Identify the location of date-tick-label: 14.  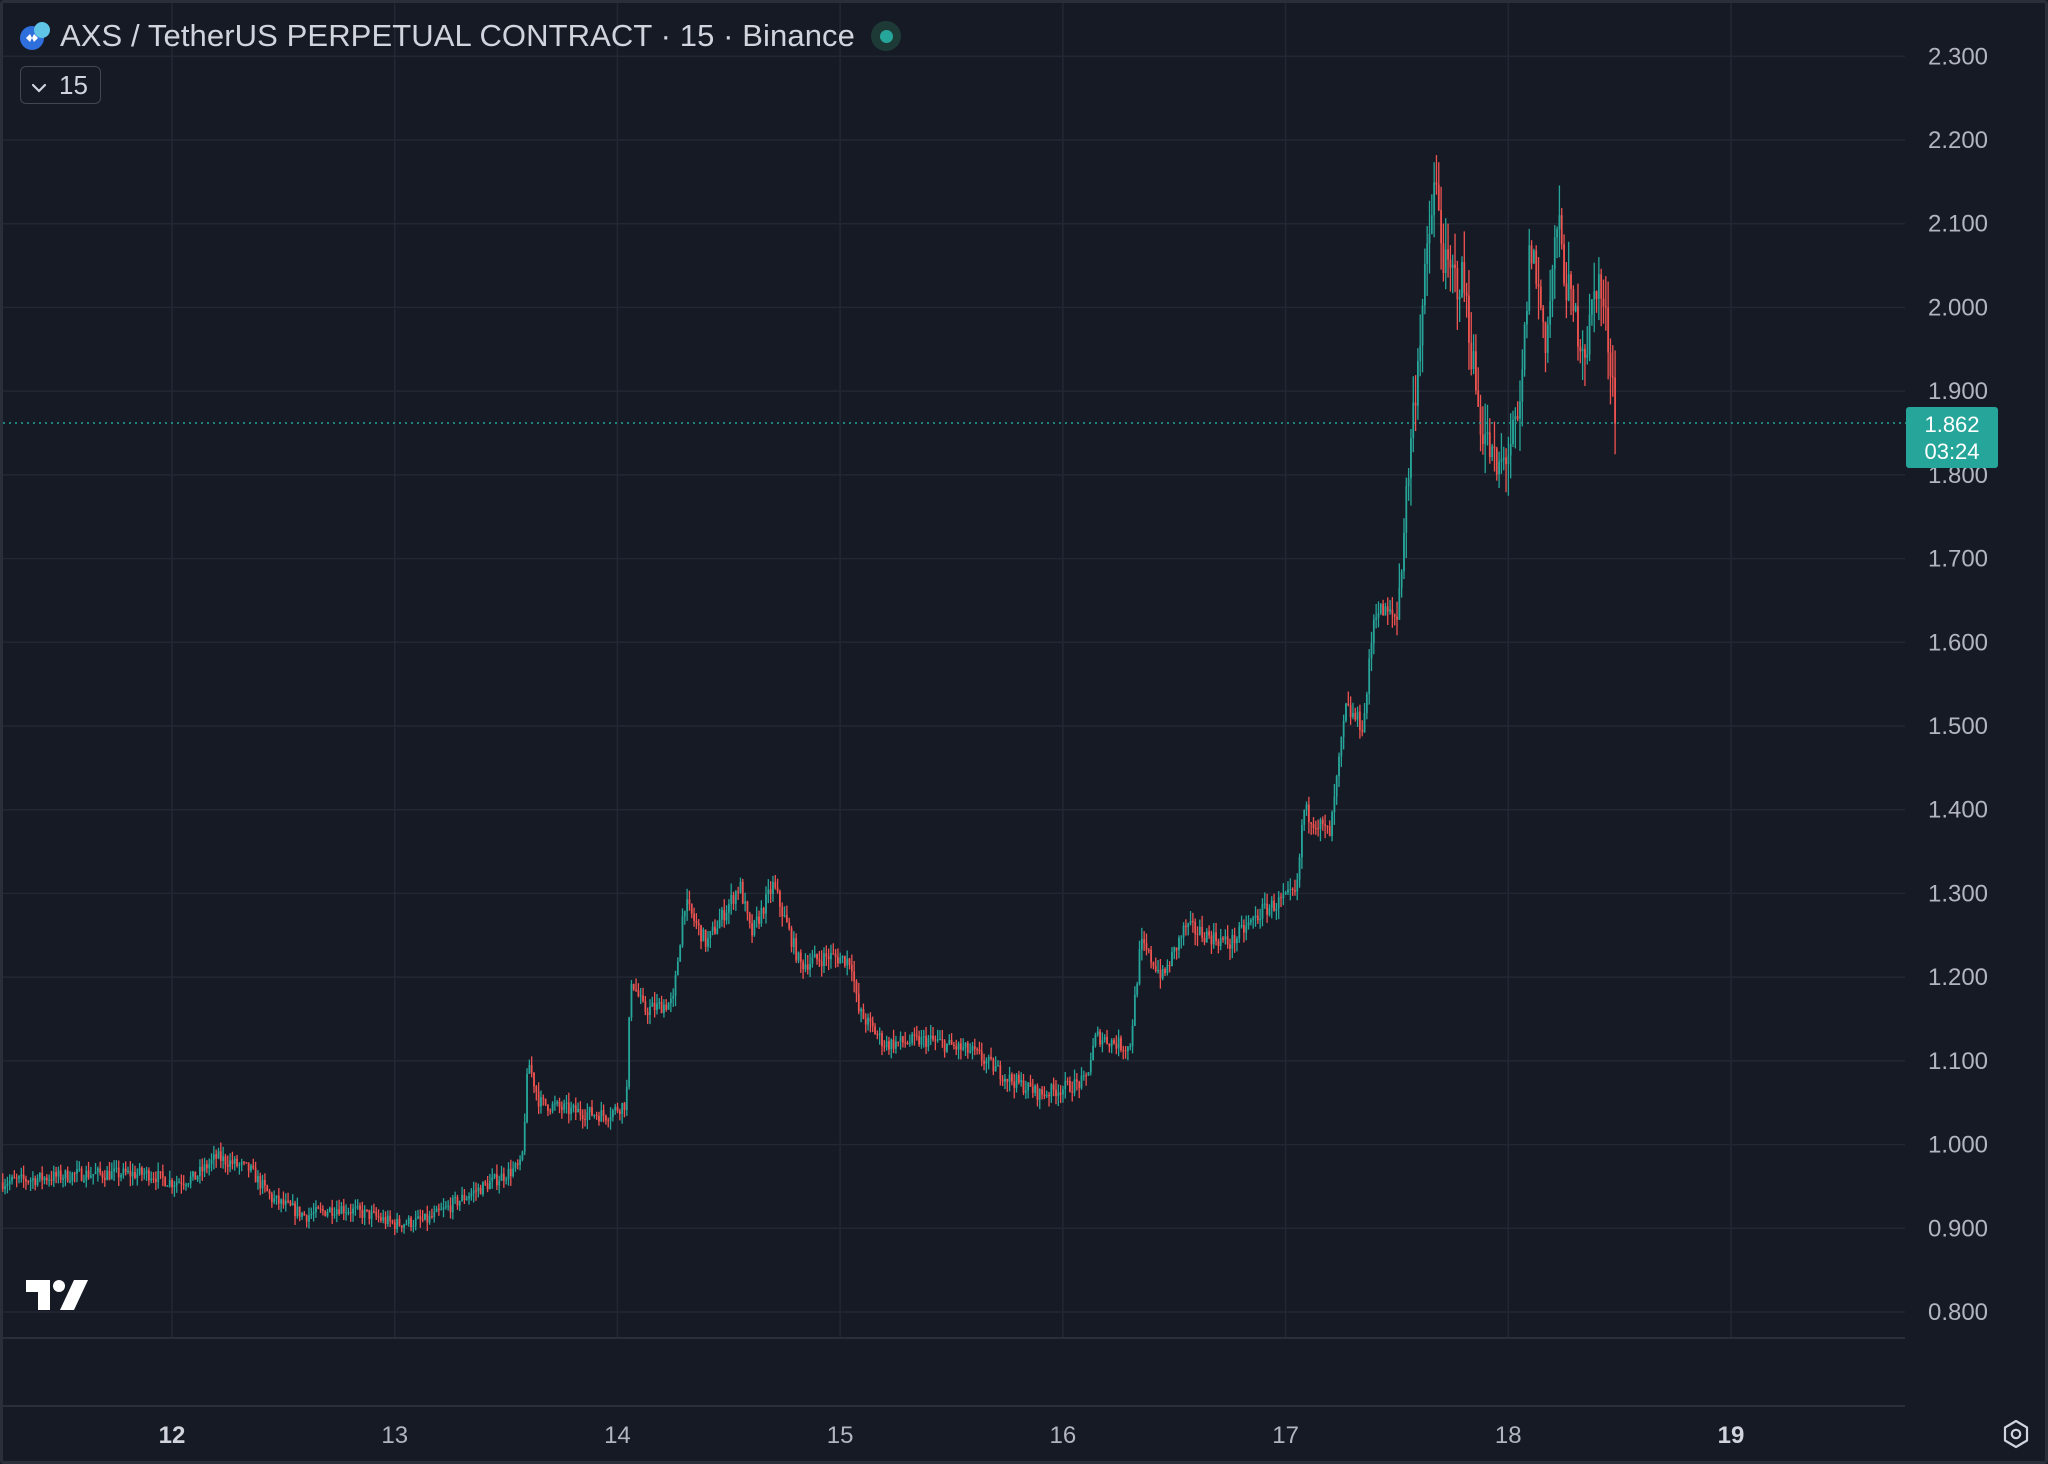
(617, 1435).